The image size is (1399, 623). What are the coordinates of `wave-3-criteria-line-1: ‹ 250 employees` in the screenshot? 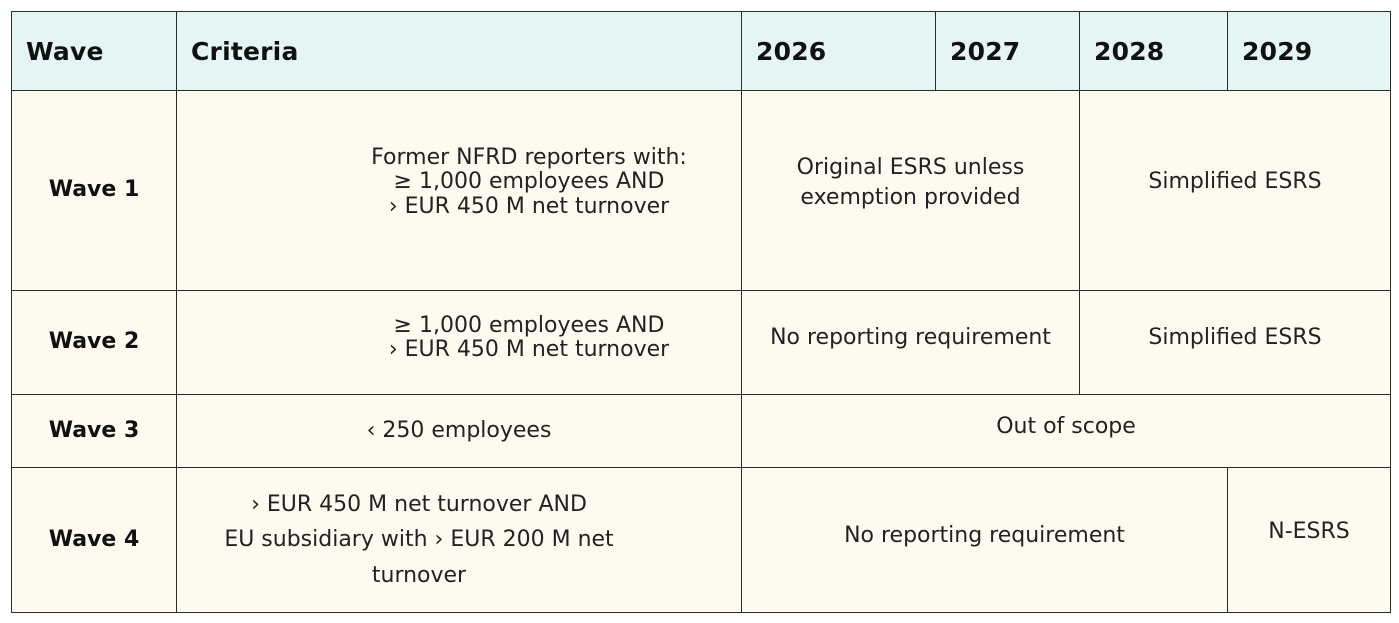 It's located at (459, 430).